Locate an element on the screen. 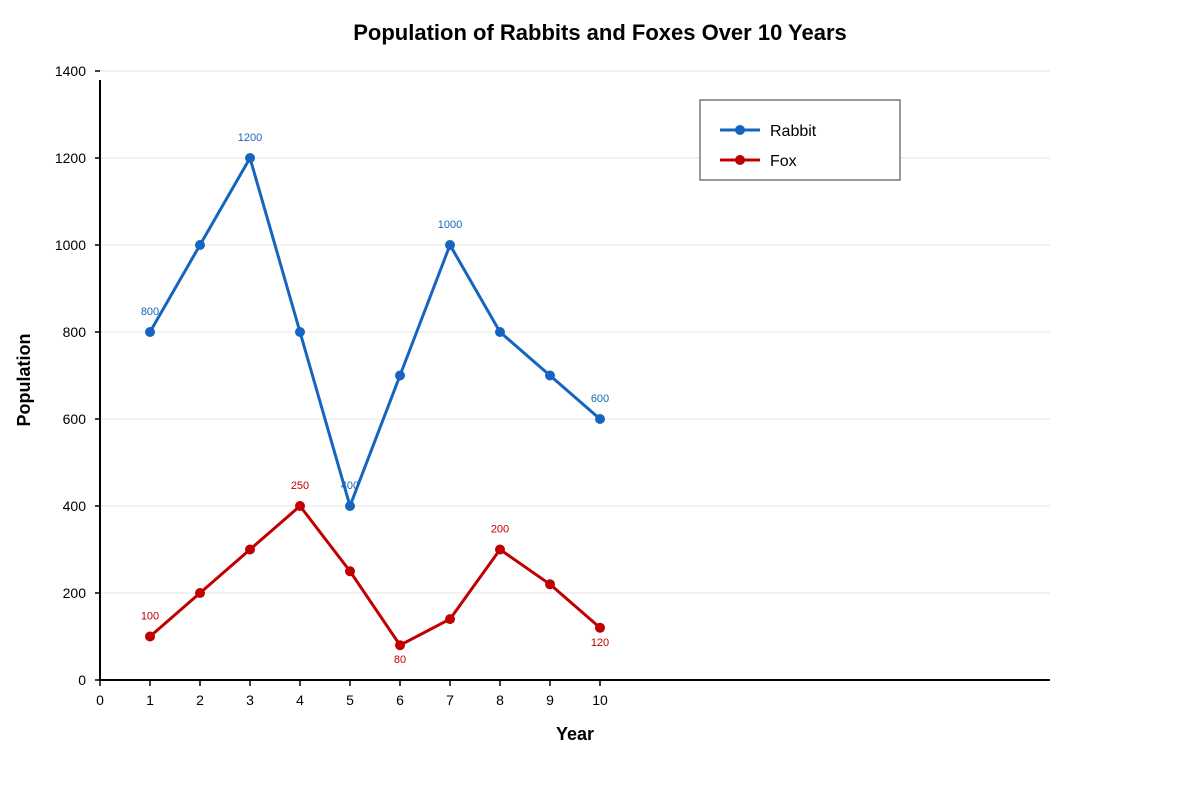 Image resolution: width=1200 pixels, height=800 pixels. y-tick-label: 1400 is located at coordinates (70, 71).